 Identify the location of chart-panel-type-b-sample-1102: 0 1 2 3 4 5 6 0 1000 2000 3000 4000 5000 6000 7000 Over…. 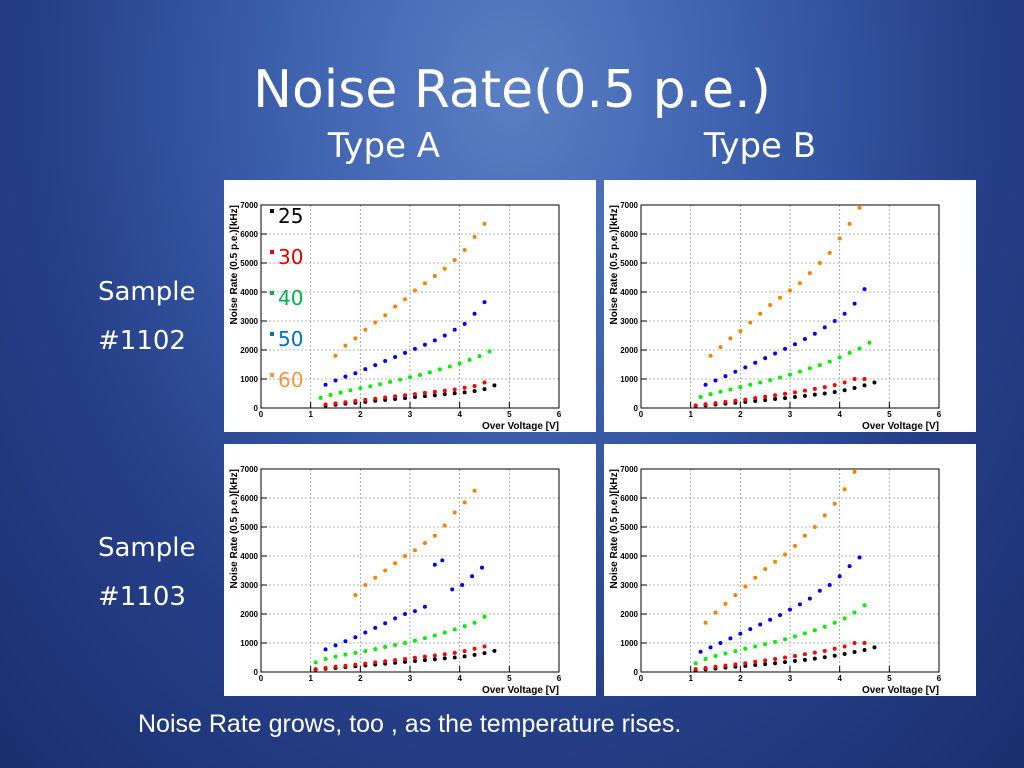
(790, 306).